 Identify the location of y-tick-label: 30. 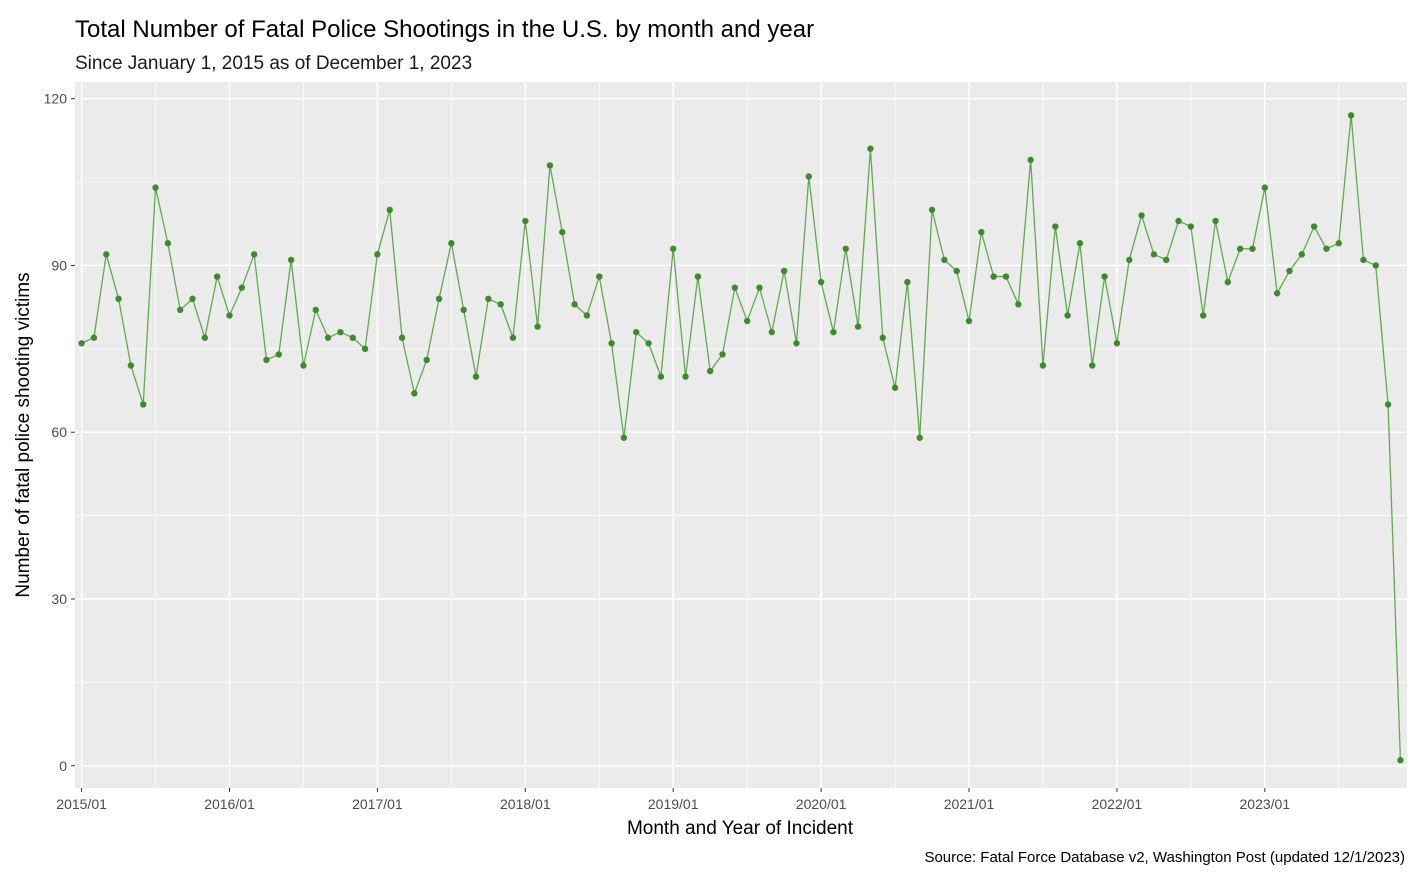
(59, 599).